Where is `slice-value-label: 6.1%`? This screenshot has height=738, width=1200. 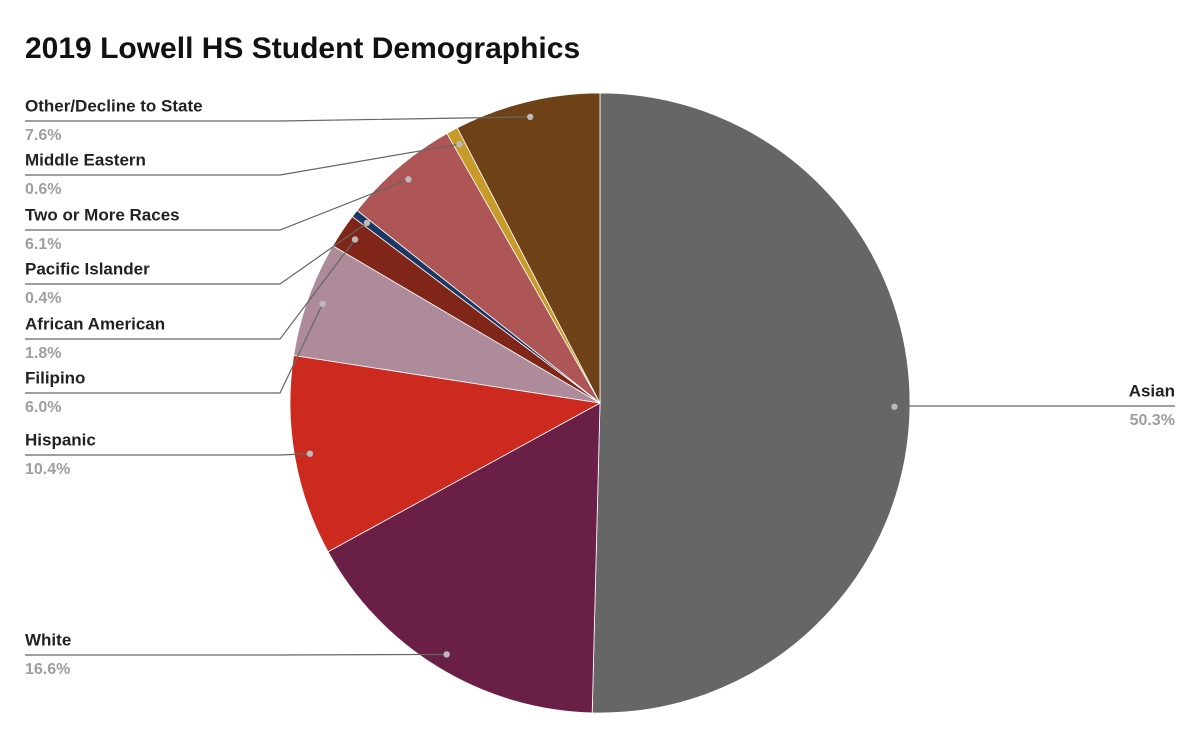
slice-value-label: 6.1% is located at coordinates (43, 244).